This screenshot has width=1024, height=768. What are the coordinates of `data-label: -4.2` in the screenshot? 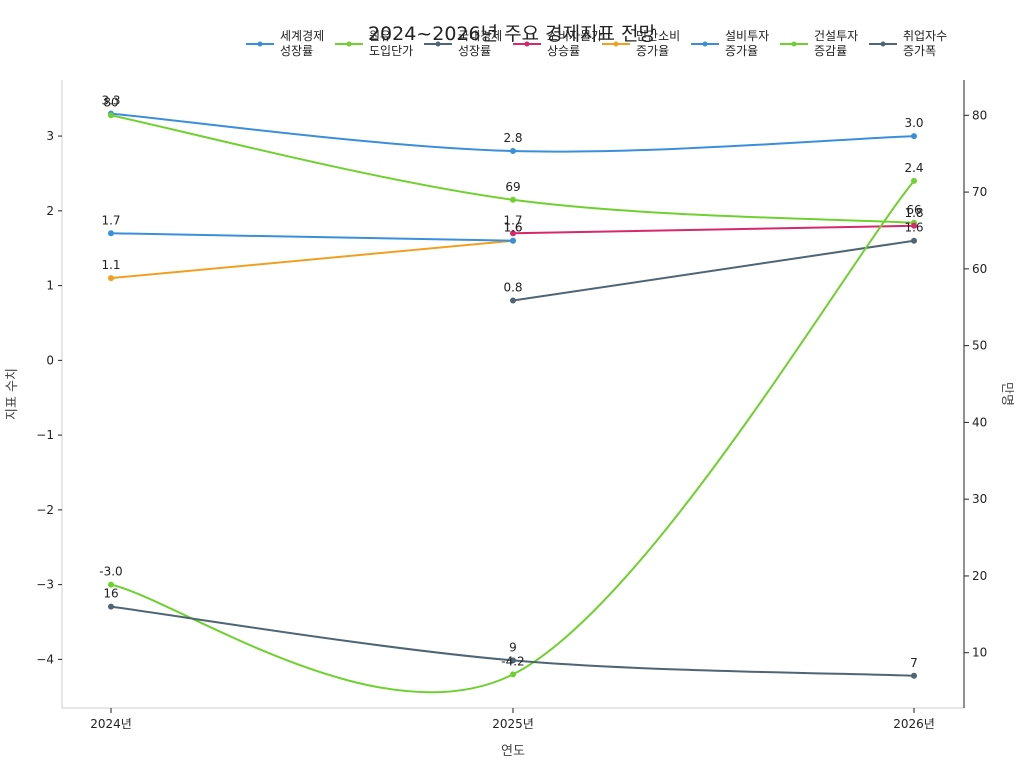 It's located at (512, 661).